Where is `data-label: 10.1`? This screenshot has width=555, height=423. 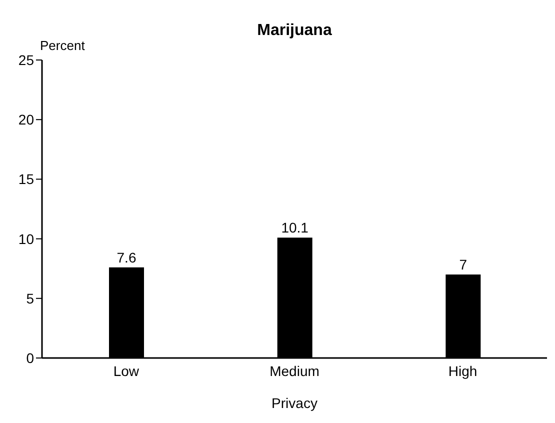
data-label: 10.1 is located at coordinates (295, 228).